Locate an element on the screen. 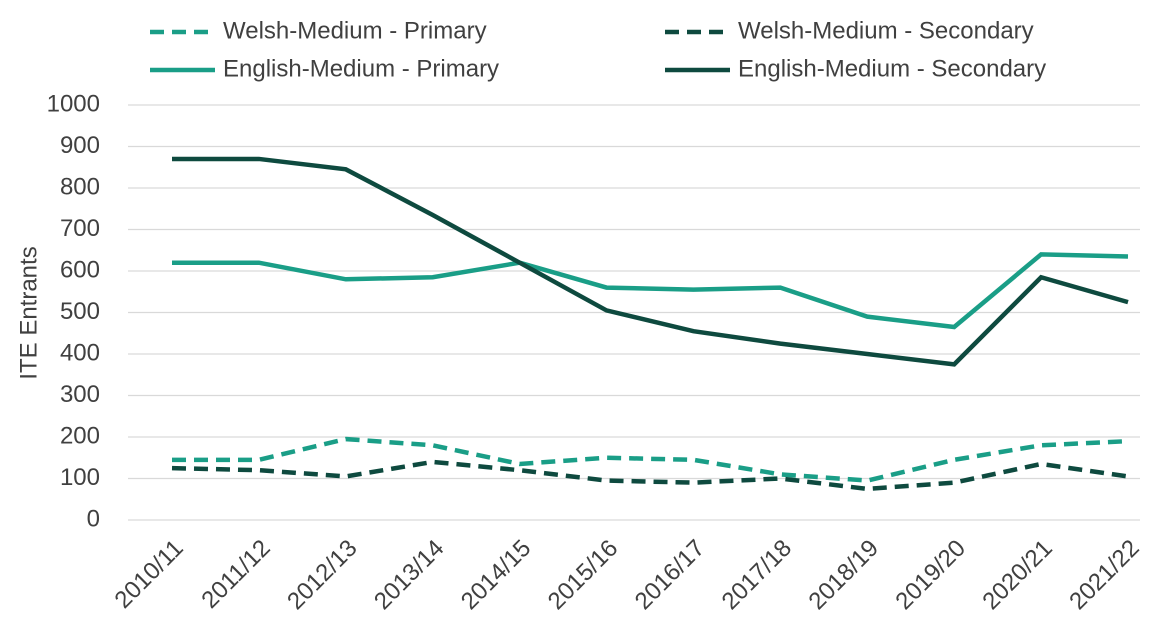  x-tick-label: 2020/21 is located at coordinates (1017, 575).